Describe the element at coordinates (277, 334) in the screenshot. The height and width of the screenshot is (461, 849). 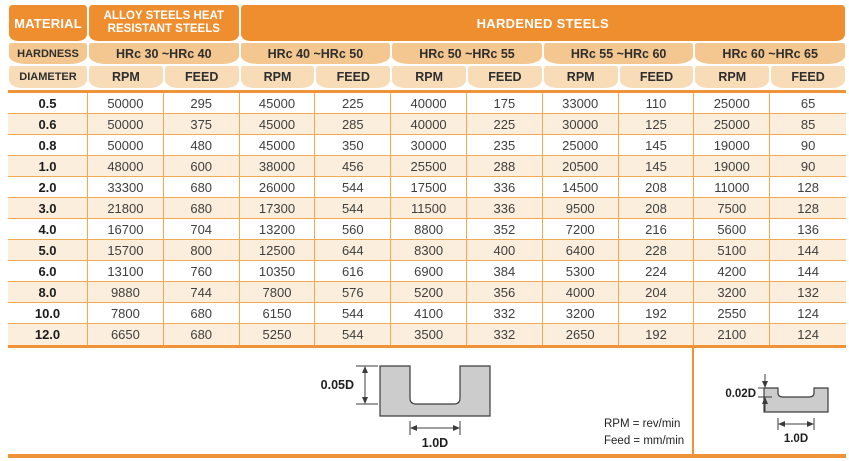
I see `rpm-value-cell: 5250` at that location.